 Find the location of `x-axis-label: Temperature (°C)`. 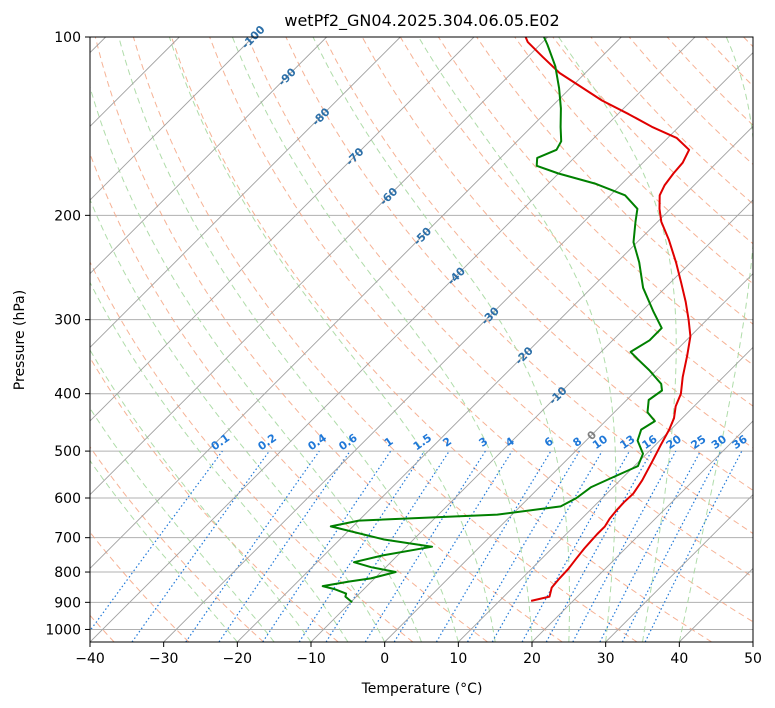

x-axis-label: Temperature (°C) is located at coordinates (422, 689).